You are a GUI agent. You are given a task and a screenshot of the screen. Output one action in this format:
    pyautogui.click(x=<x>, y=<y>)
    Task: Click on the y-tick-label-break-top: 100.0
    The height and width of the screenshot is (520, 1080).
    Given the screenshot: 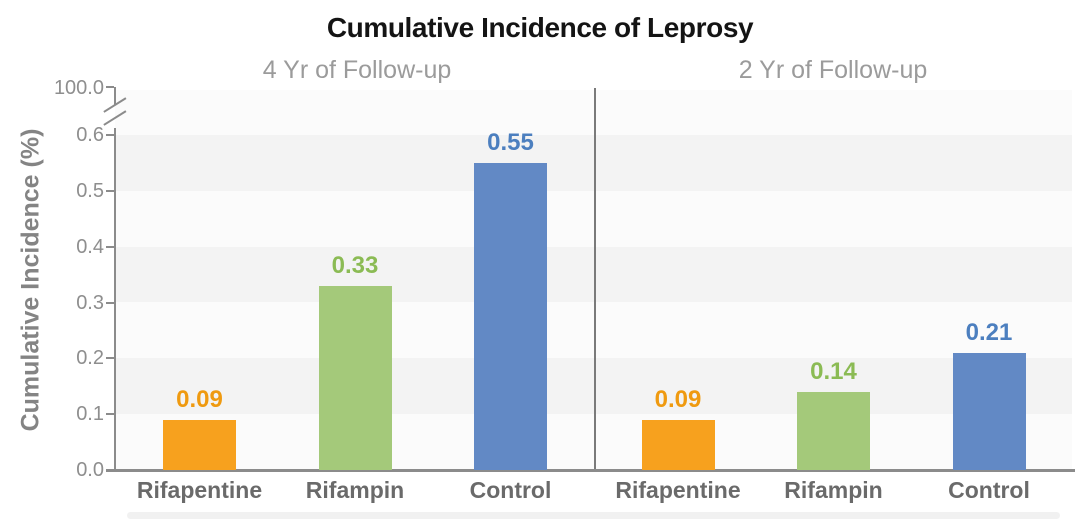 What is the action you would take?
    pyautogui.click(x=78, y=88)
    